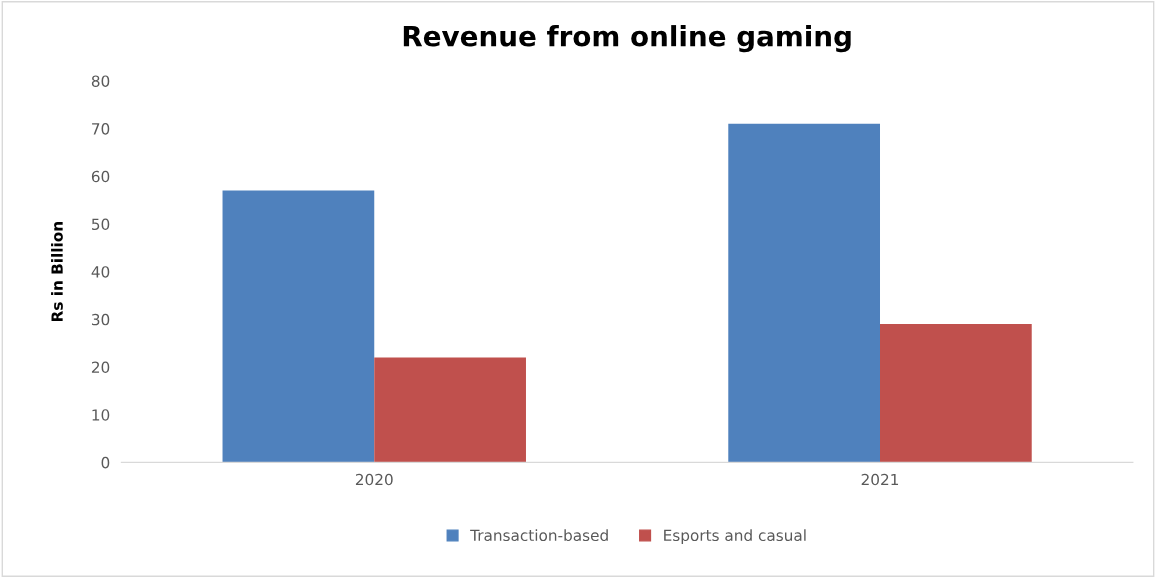  I want to click on y-tick-label: 60, so click(100, 176).